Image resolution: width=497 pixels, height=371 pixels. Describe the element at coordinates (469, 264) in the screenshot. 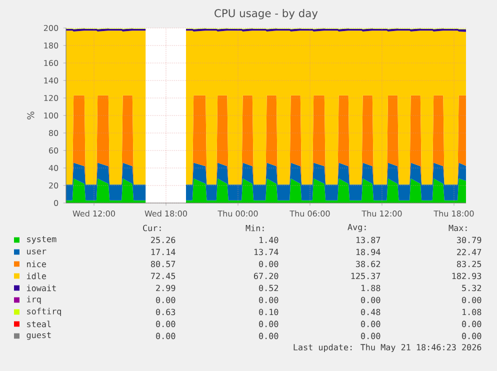

I see `text: 83.25` at that location.